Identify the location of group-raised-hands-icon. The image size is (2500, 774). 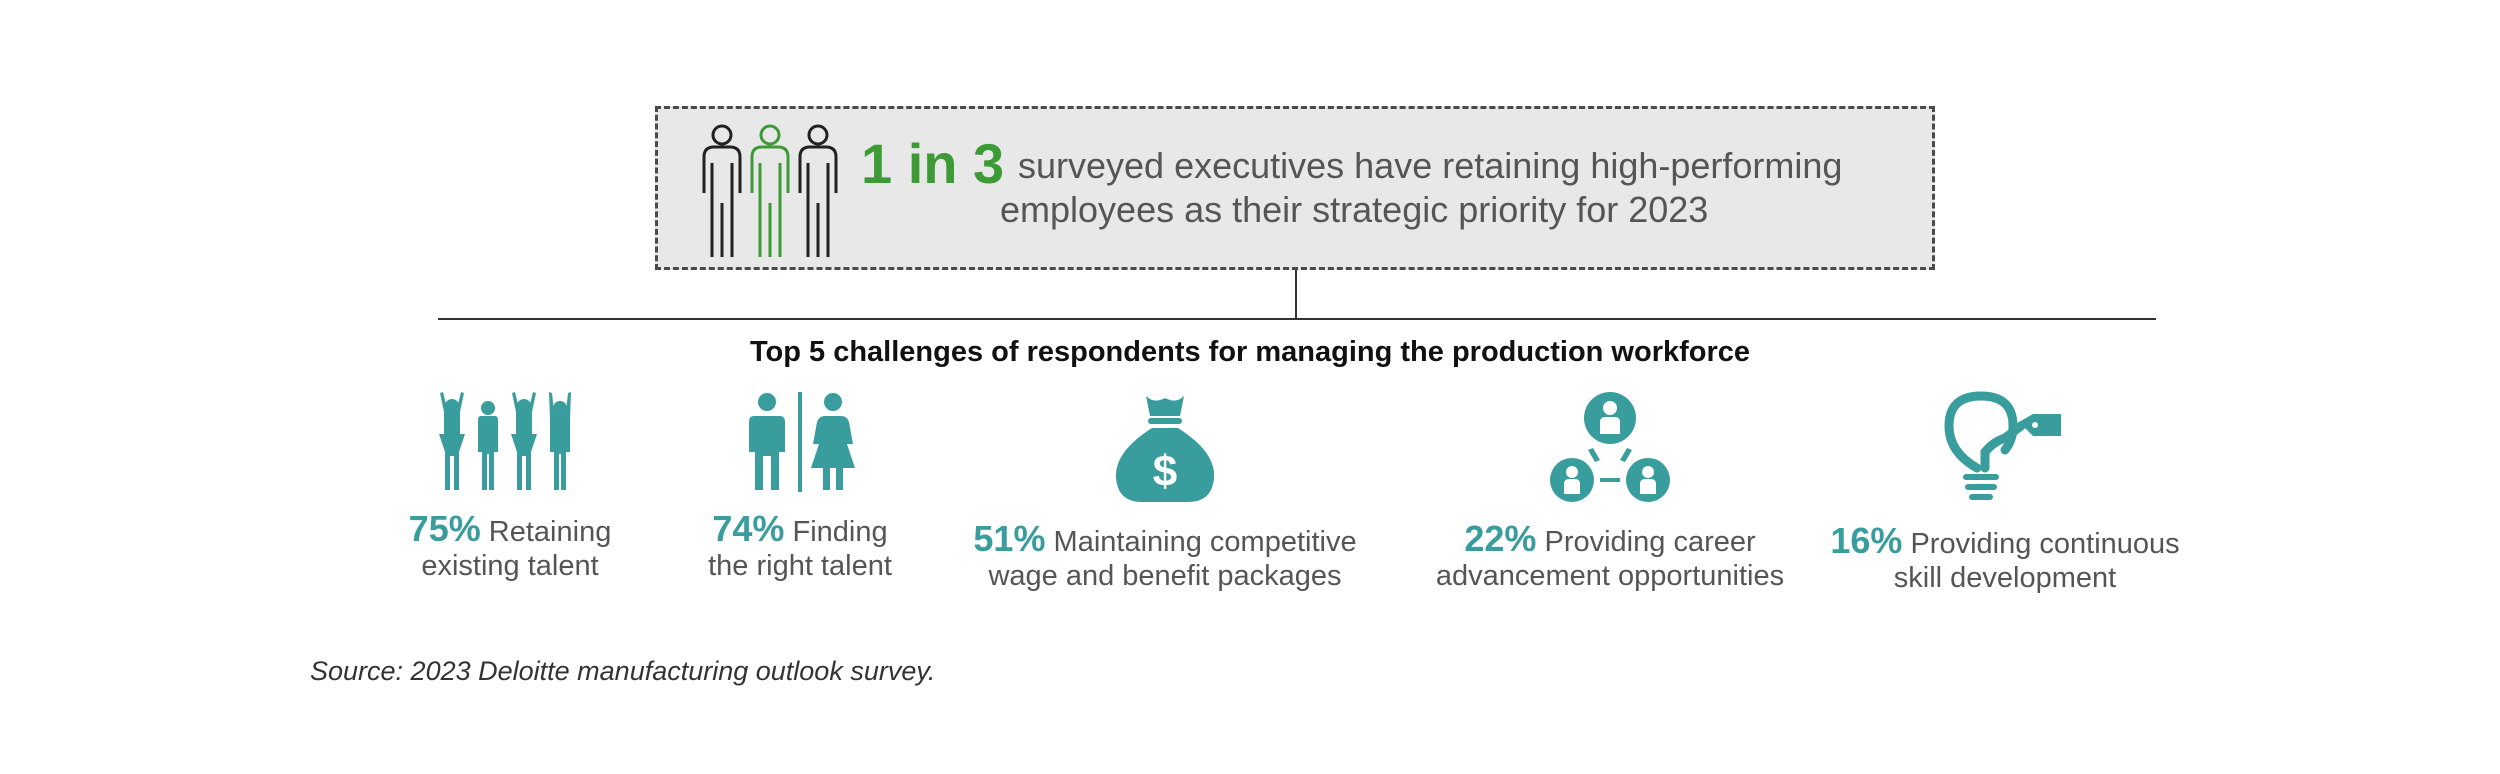
(505, 441).